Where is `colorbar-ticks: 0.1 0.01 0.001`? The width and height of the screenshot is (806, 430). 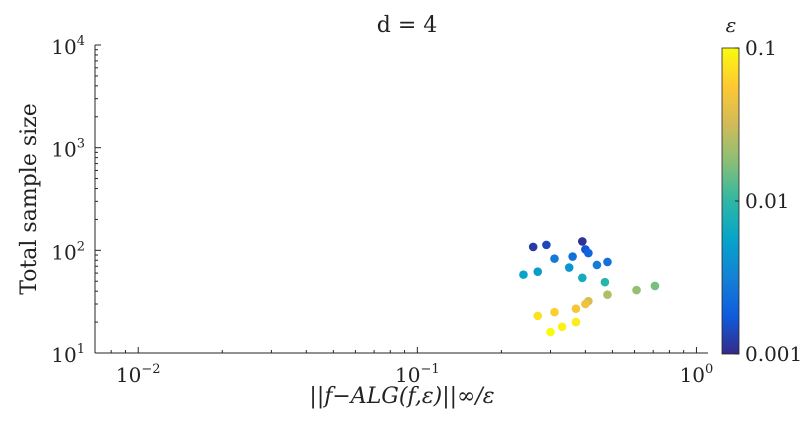
colorbar-ticks: 0.1 0.01 0.001 is located at coordinates (768, 201).